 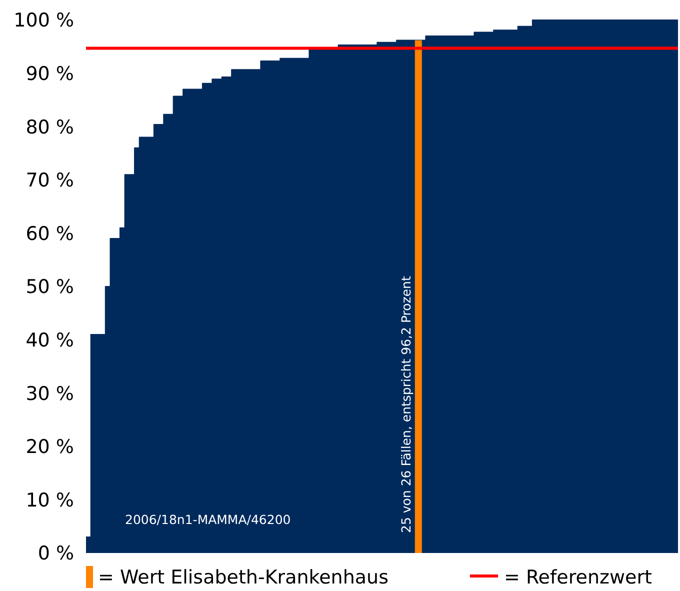 What do you see at coordinates (50, 287) in the screenshot?
I see `y-tick-label: 50 %` at bounding box center [50, 287].